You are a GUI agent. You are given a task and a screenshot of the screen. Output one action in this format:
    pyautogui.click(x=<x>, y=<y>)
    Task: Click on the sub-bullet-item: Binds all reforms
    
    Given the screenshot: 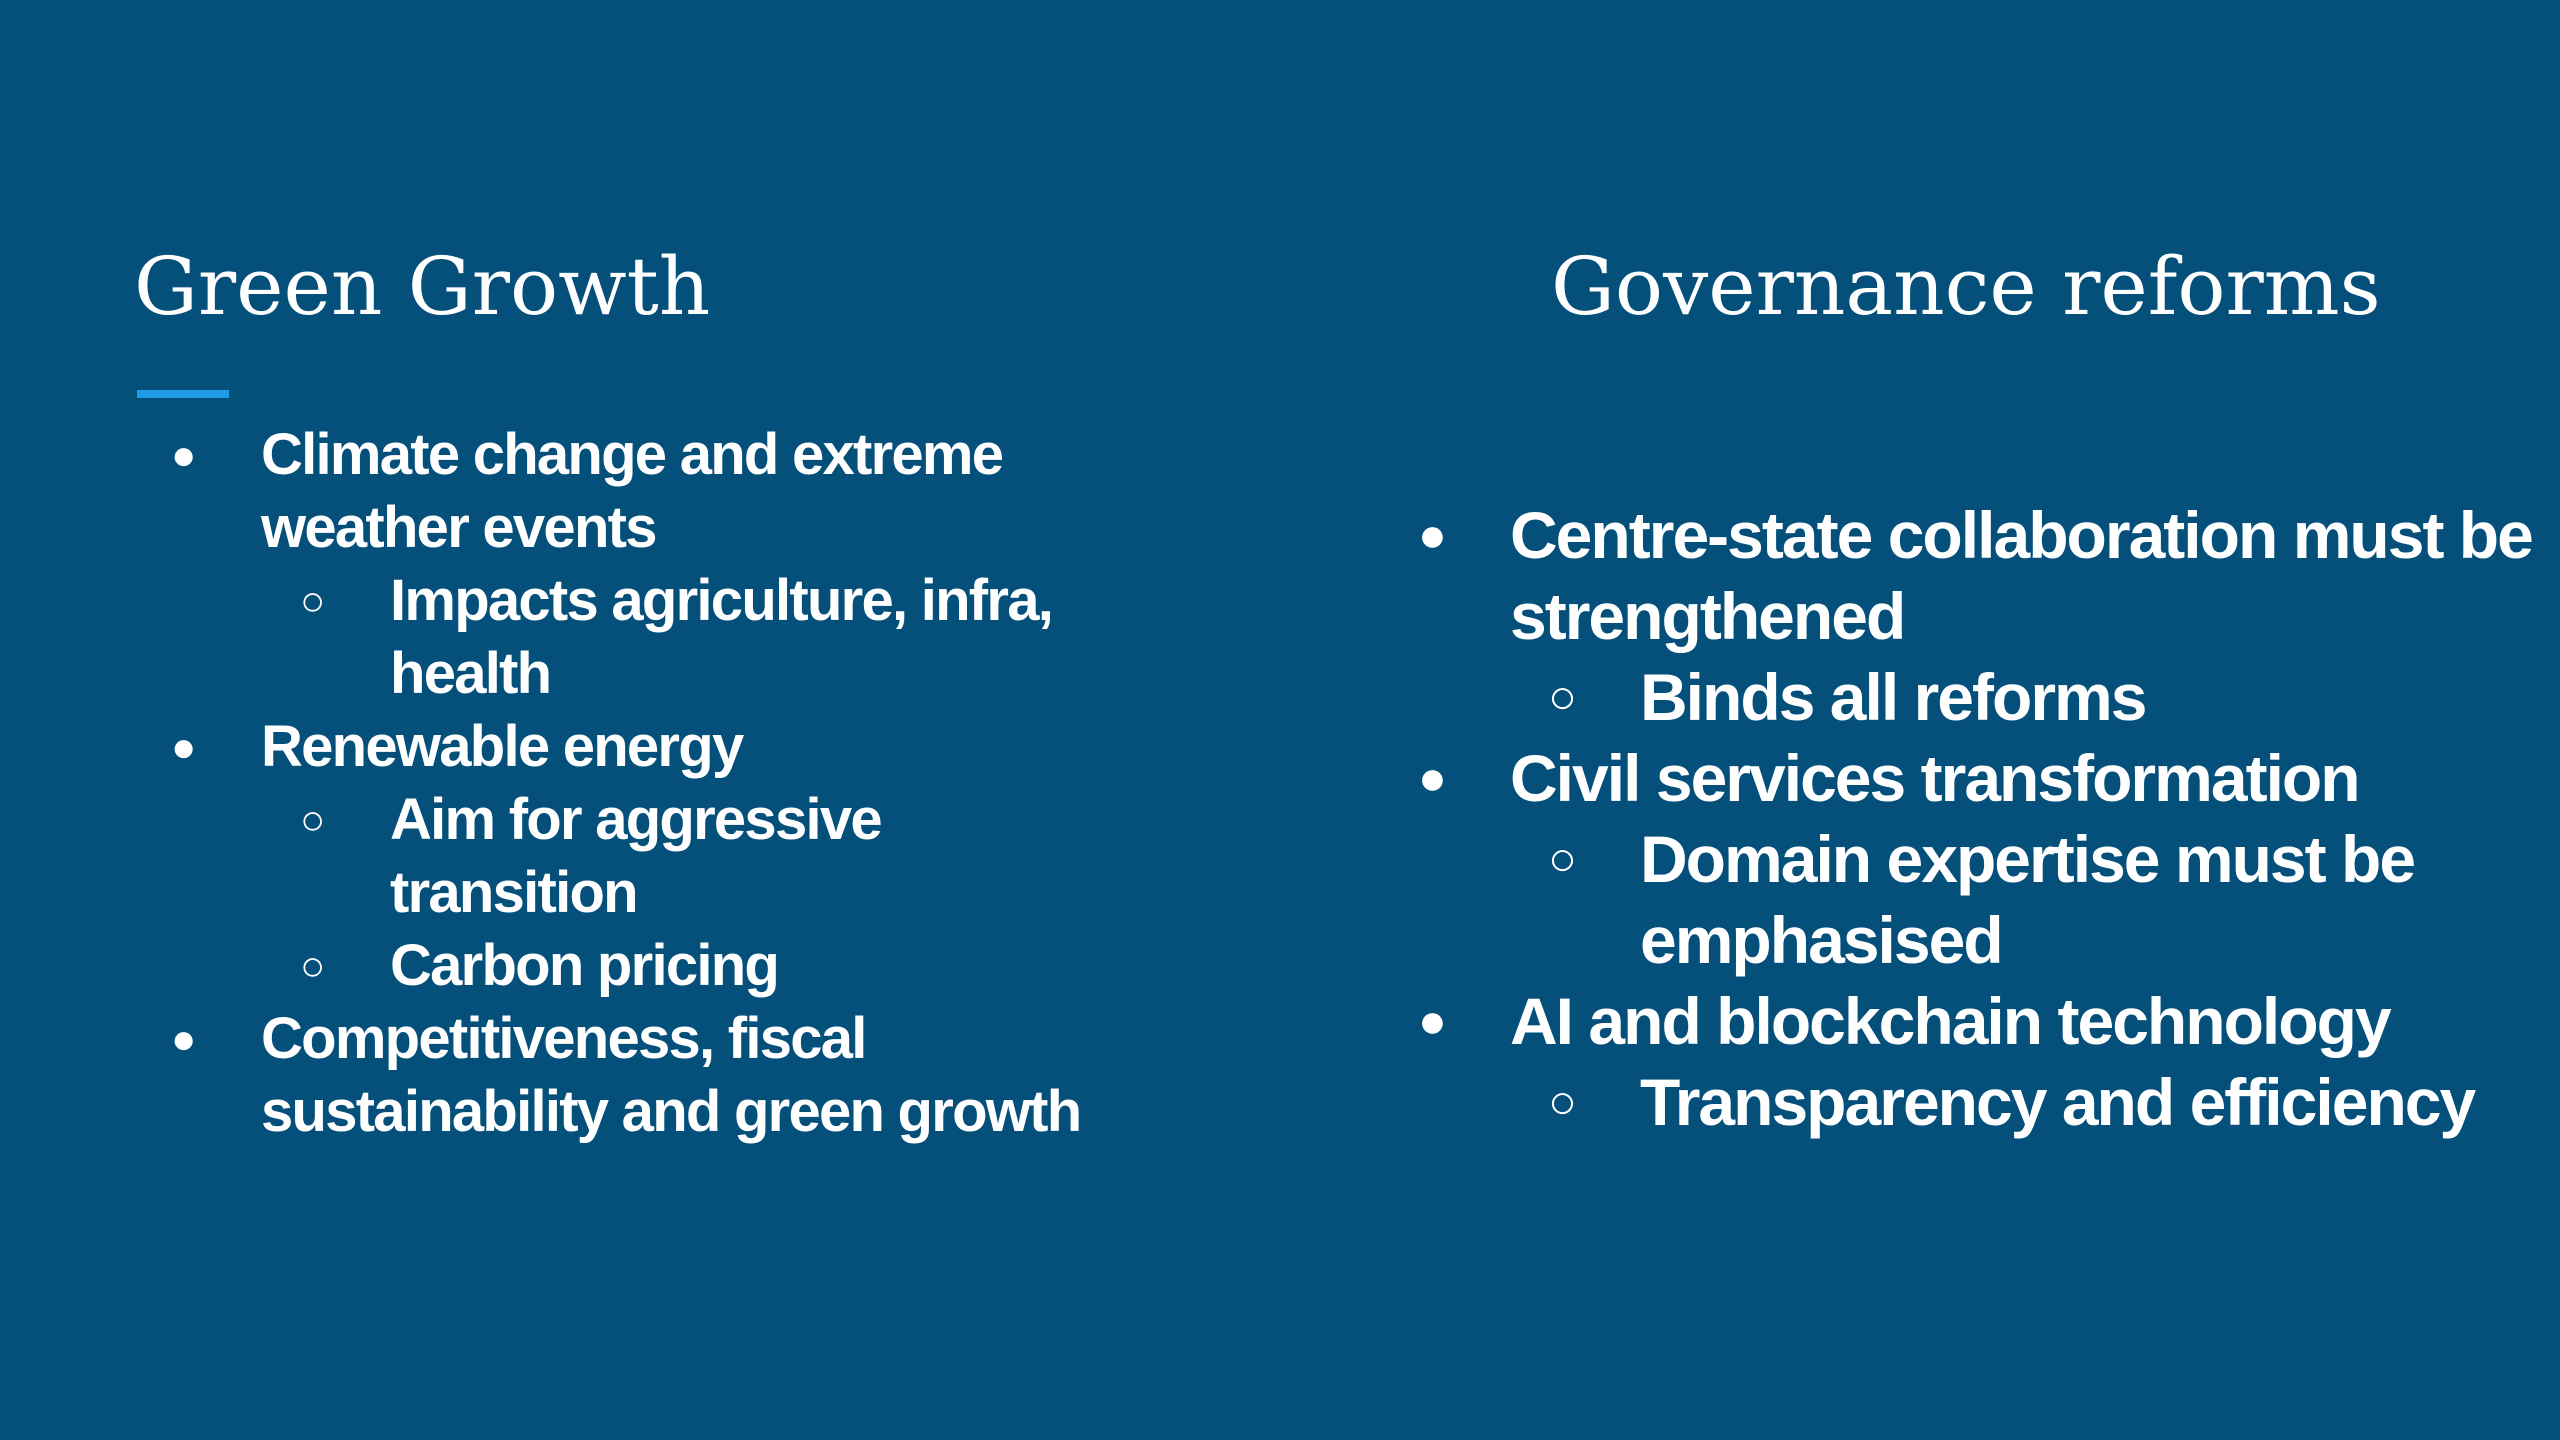 What is the action you would take?
    pyautogui.click(x=2054, y=697)
    